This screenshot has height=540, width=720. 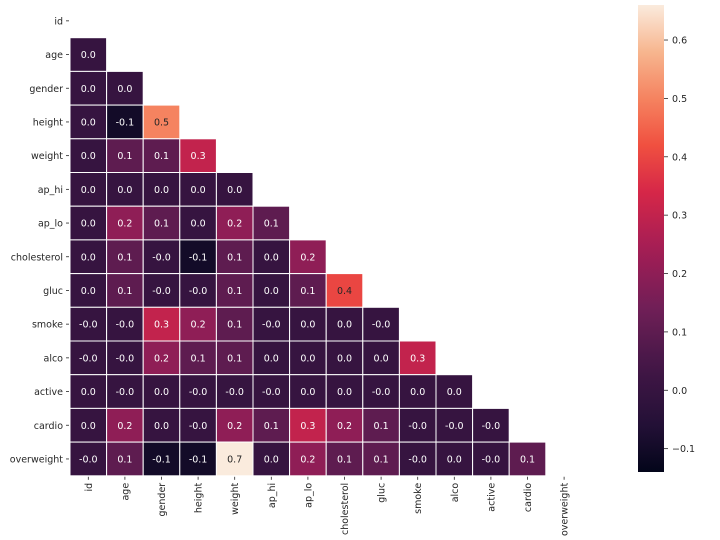 I want to click on colorbar-gradient, so click(x=651, y=238).